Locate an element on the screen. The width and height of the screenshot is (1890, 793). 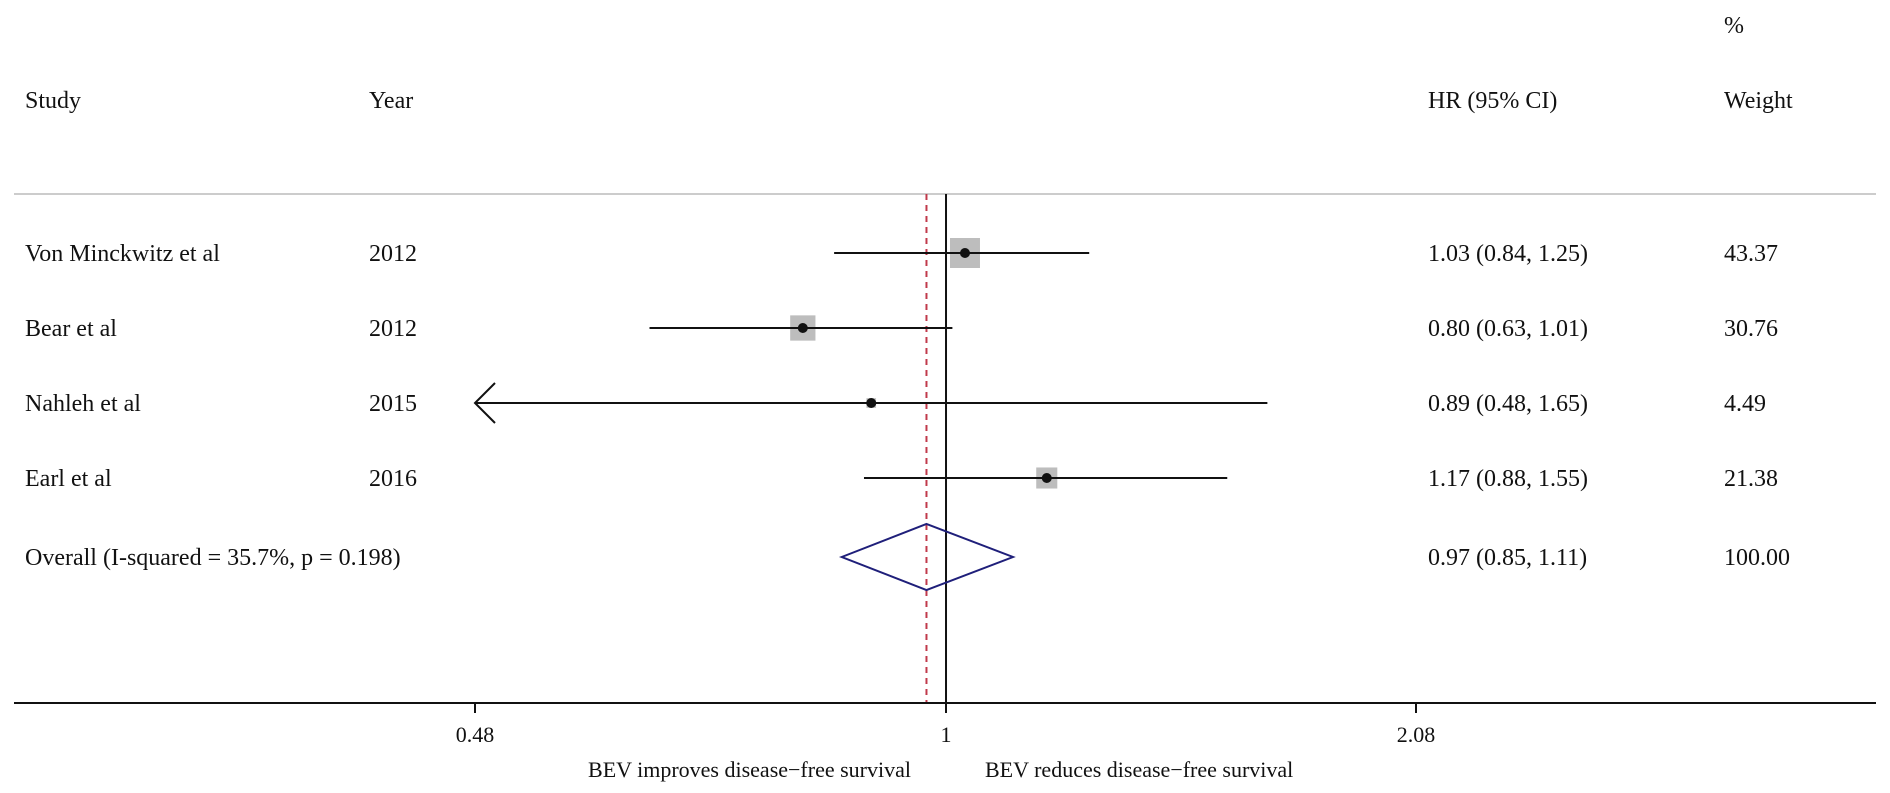
study-row: Bear et al 2012 0.80 (0.63, 1.01) 30.76 is located at coordinates (901, 328).